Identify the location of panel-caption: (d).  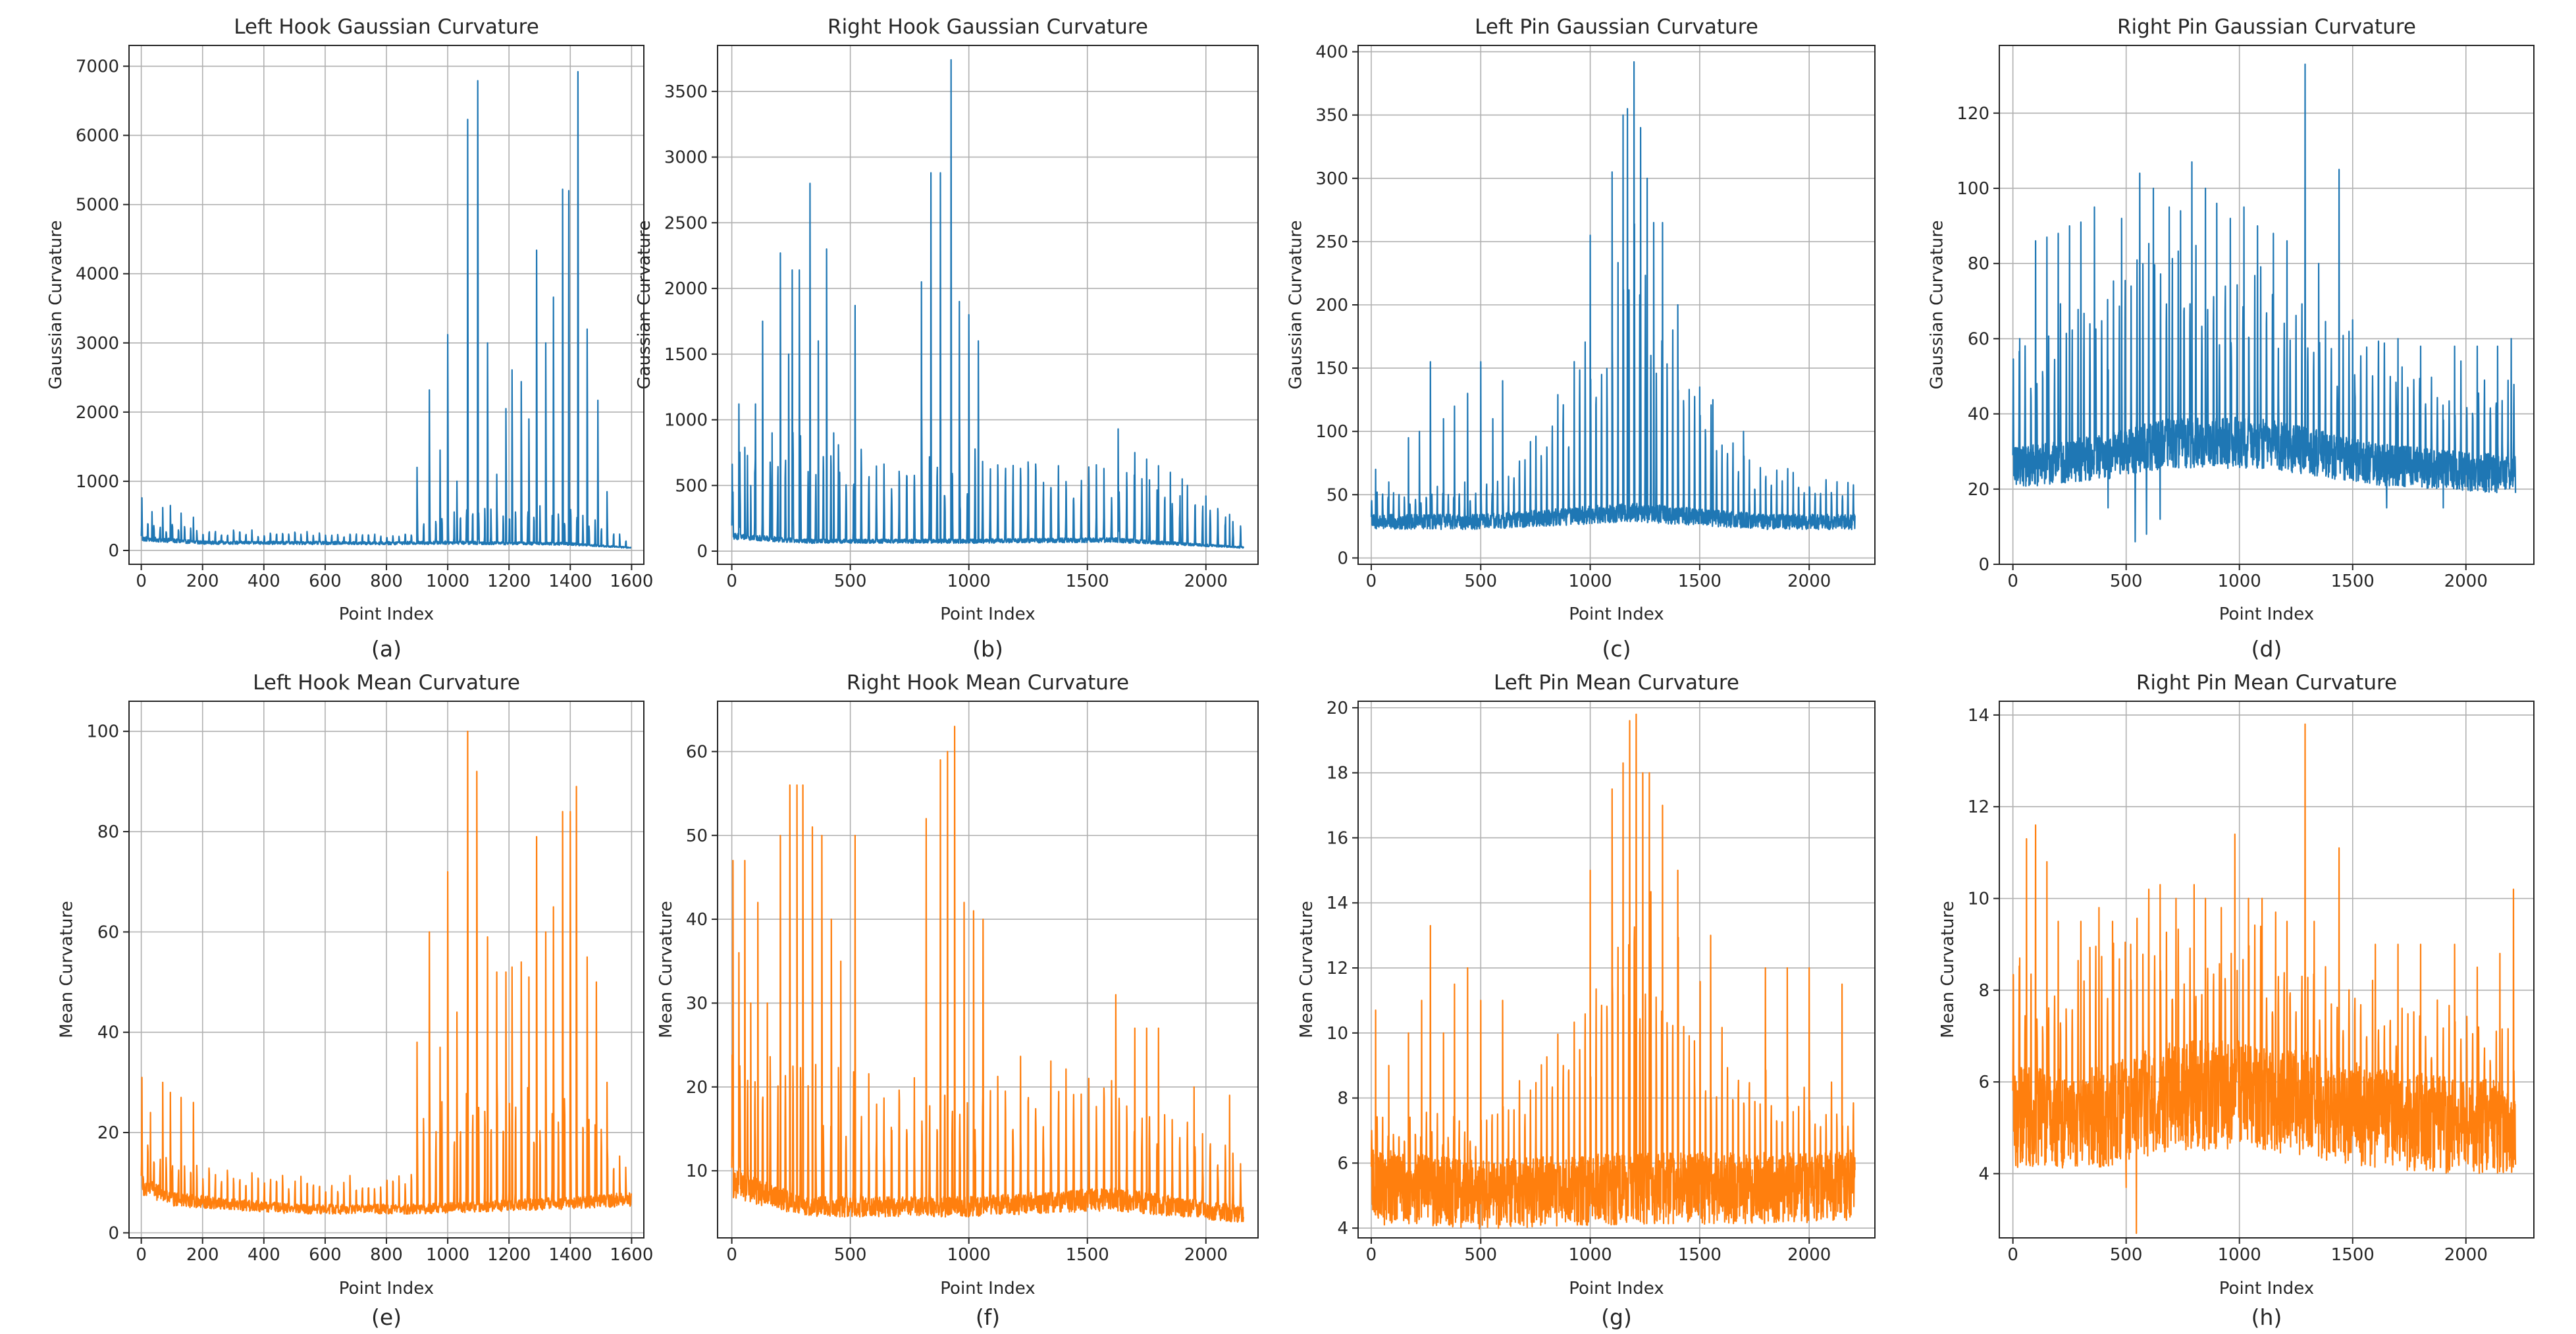
(2266, 649).